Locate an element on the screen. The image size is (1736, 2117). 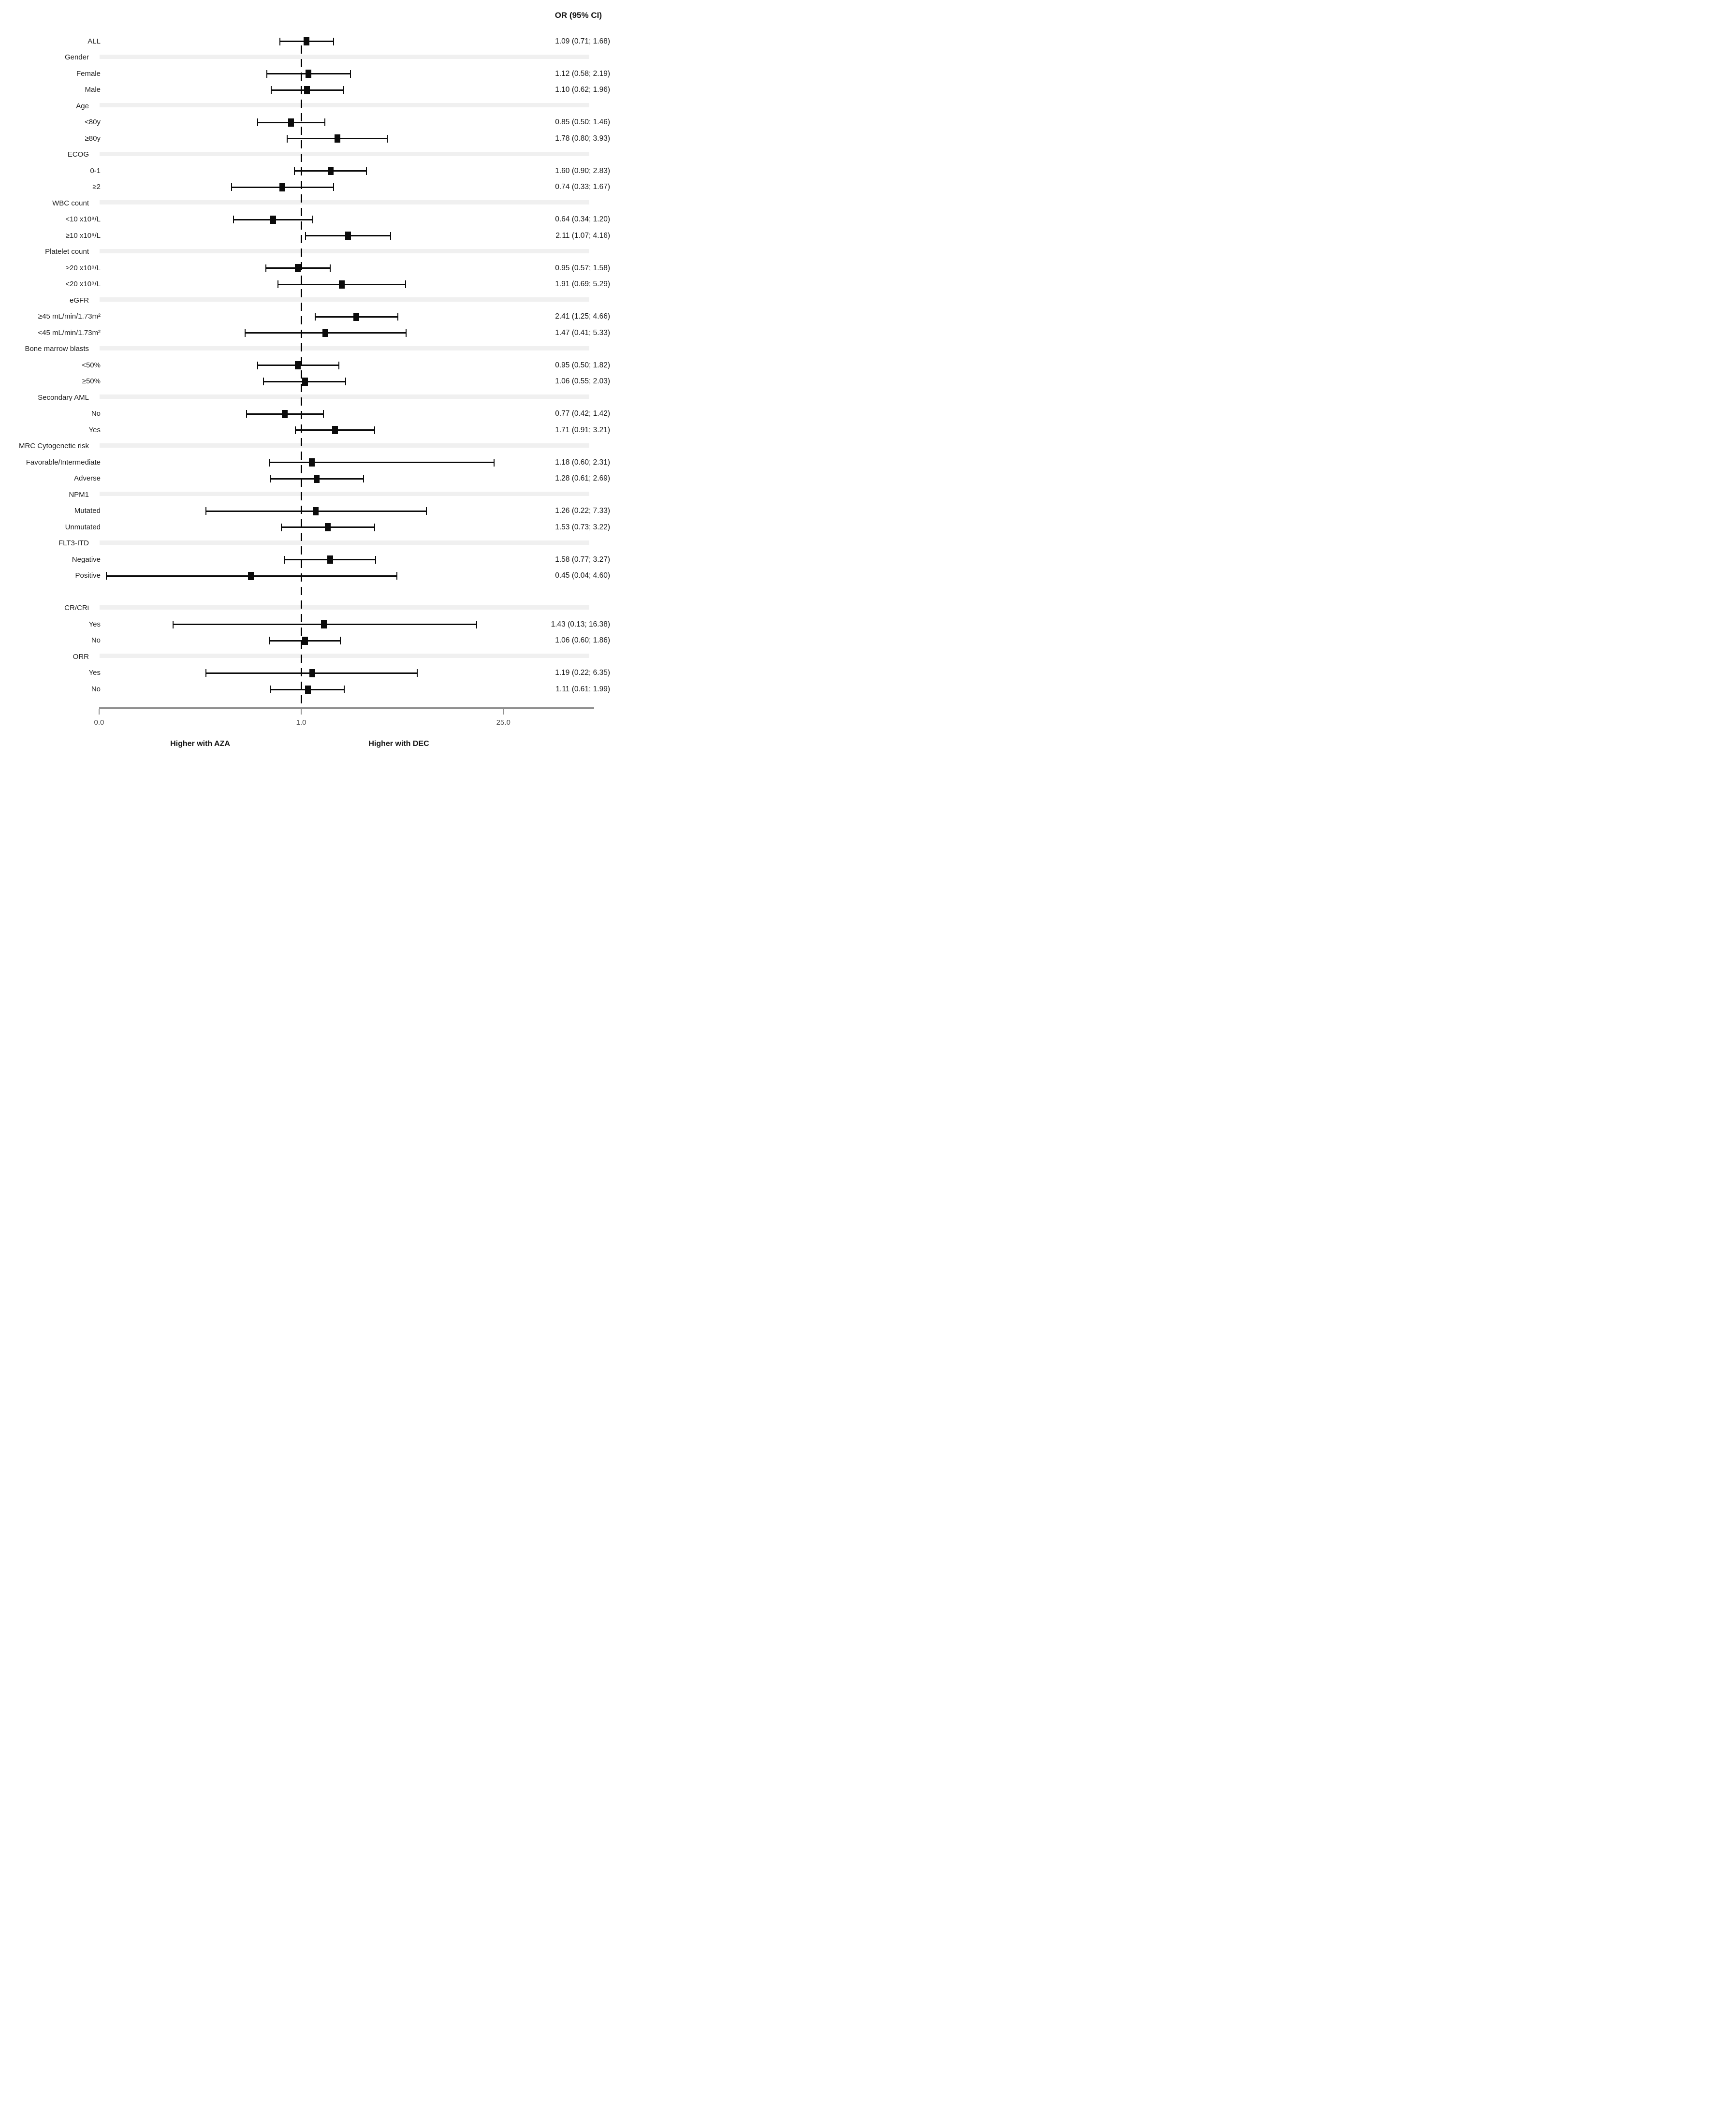
subgroup-label: Unmutated is located at coordinates (83, 527).